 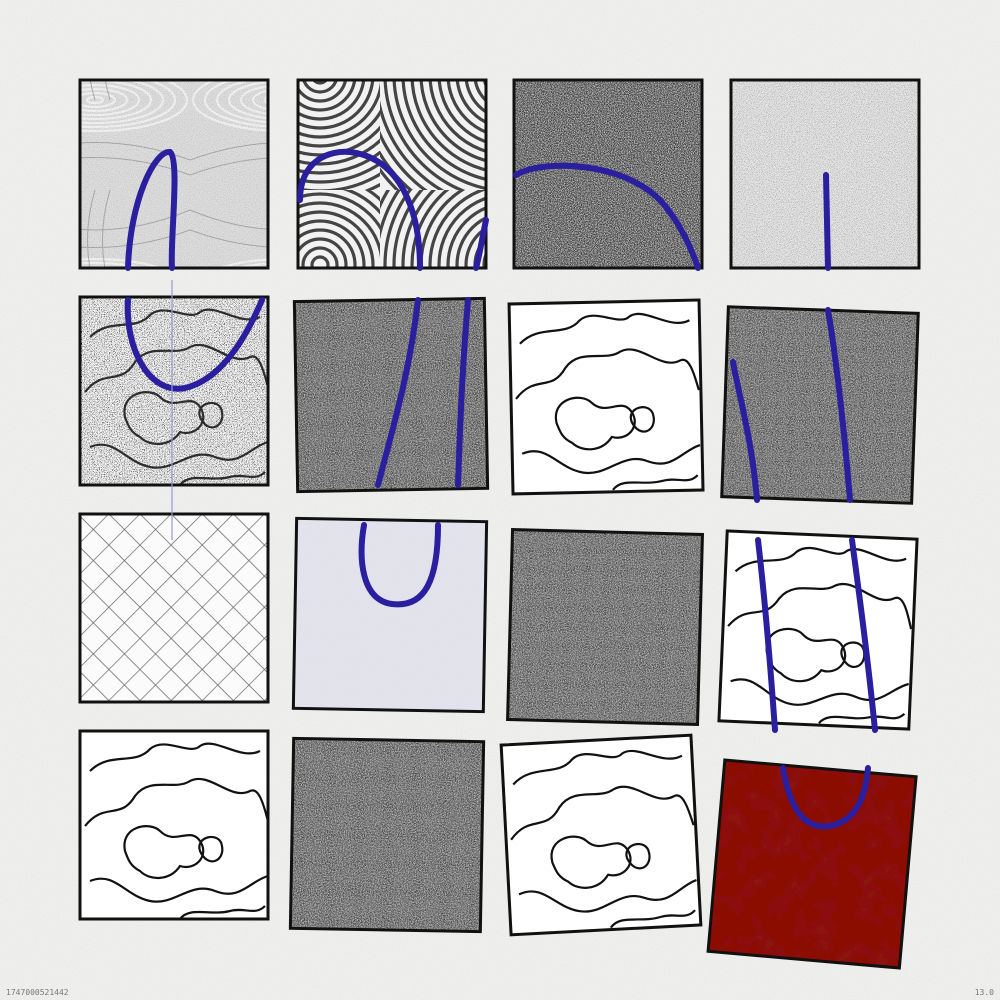 I want to click on tile-r4-c1, so click(x=174, y=825).